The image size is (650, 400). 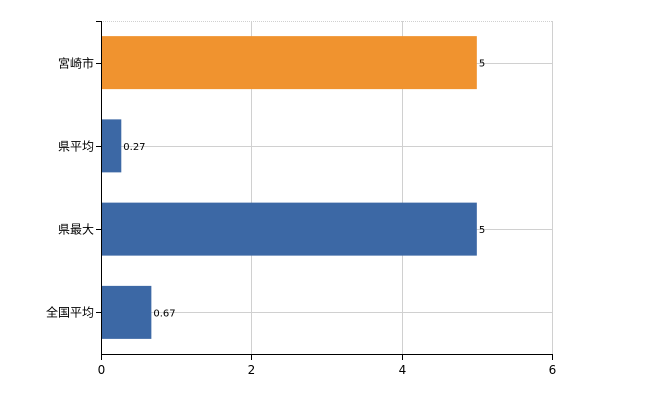 I want to click on x-tick-label-3: 6, so click(x=553, y=370).